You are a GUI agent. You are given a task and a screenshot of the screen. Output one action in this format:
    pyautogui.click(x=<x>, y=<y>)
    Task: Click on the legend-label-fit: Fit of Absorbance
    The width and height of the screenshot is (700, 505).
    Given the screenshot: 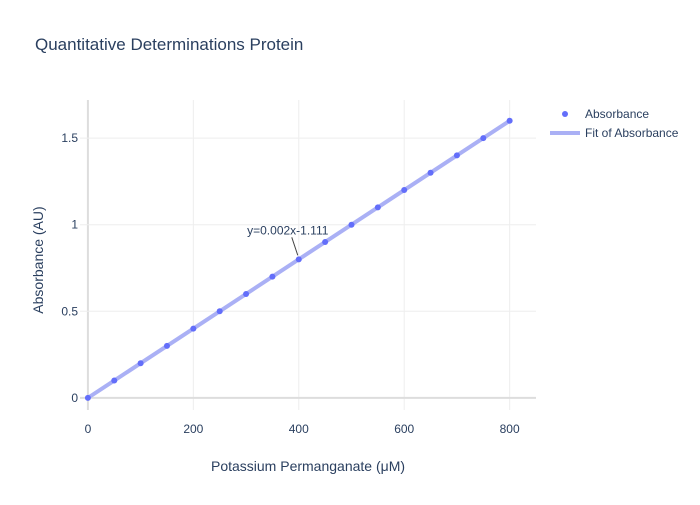 What is the action you would take?
    pyautogui.click(x=632, y=133)
    